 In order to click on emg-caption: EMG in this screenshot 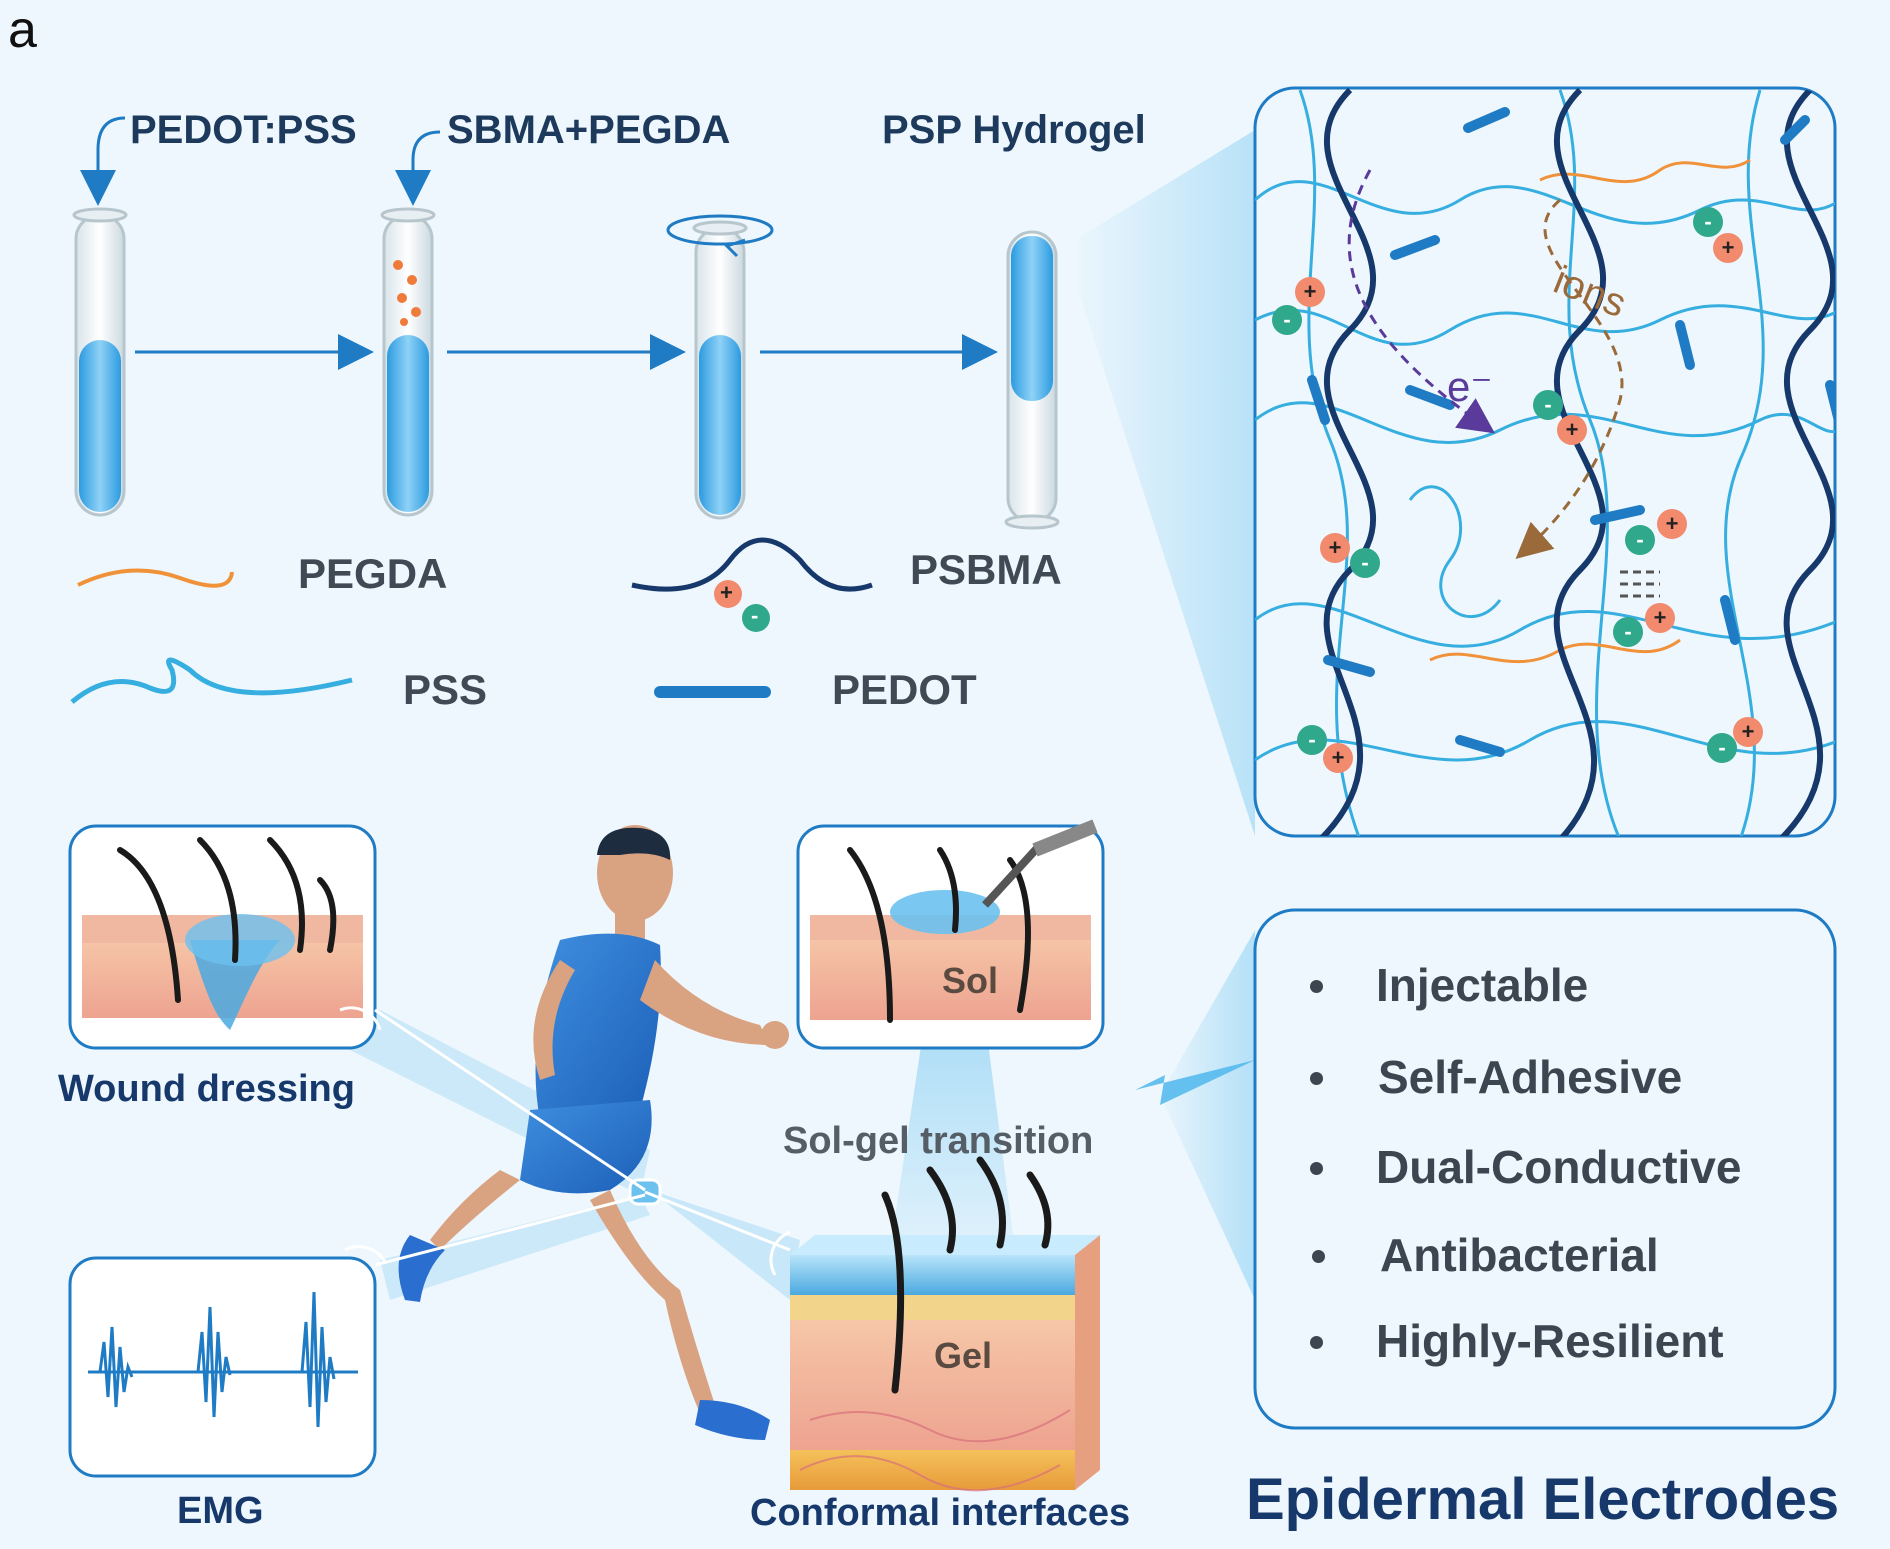, I will do `click(220, 1511)`.